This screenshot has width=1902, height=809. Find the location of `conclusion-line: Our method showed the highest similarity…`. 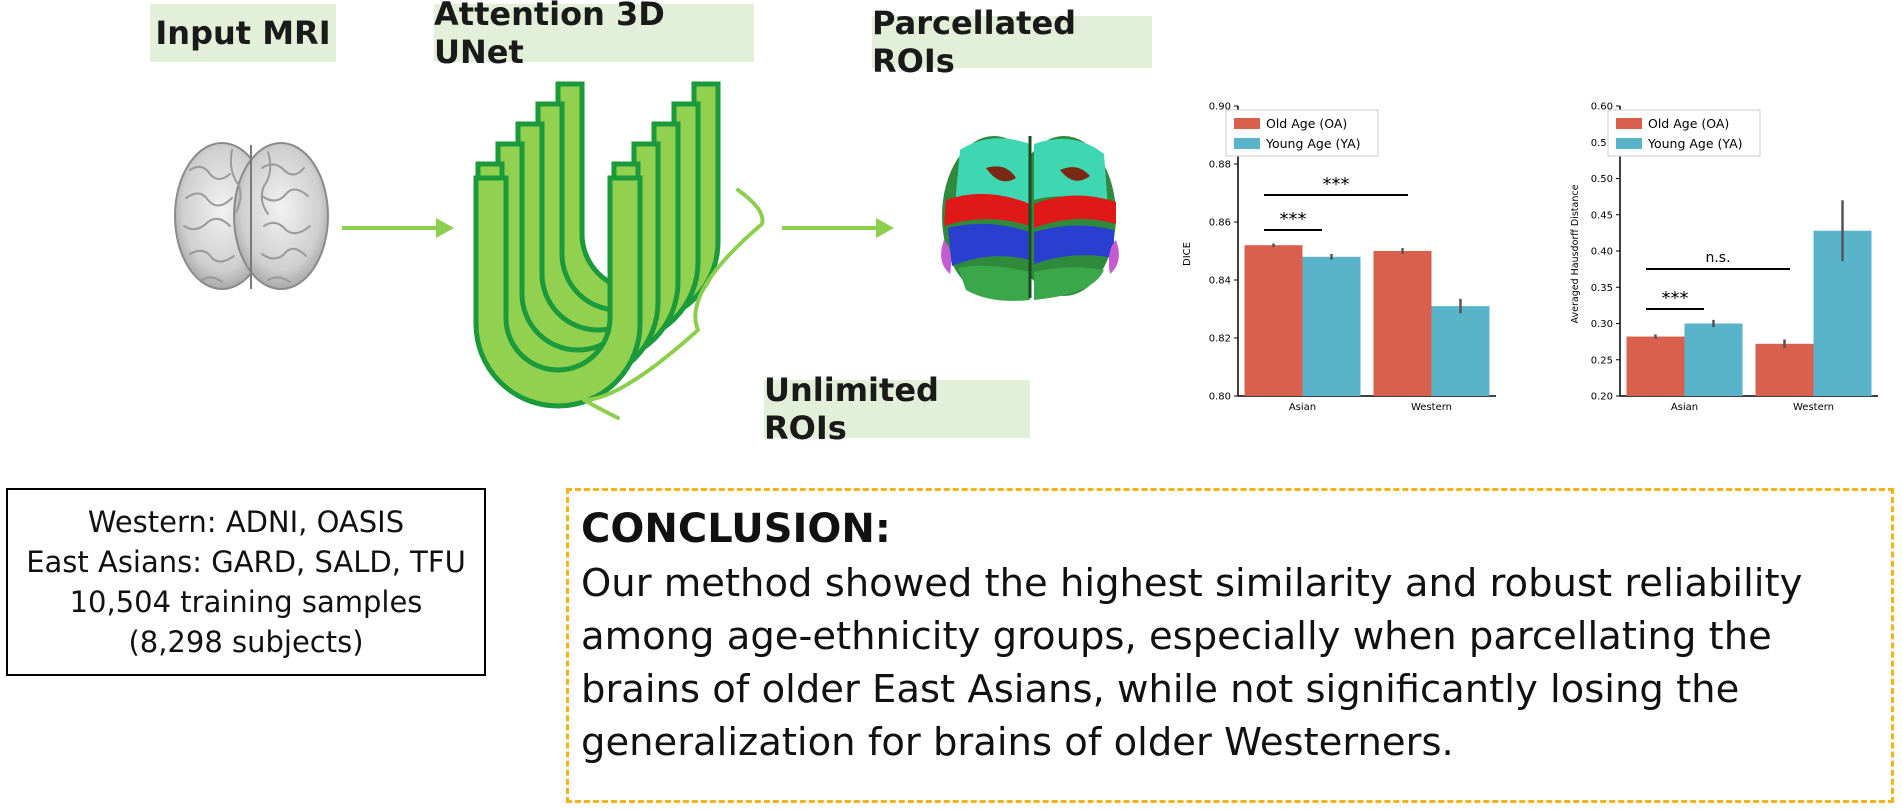

conclusion-line: Our method showed the highest similarity… is located at coordinates (1192, 583).